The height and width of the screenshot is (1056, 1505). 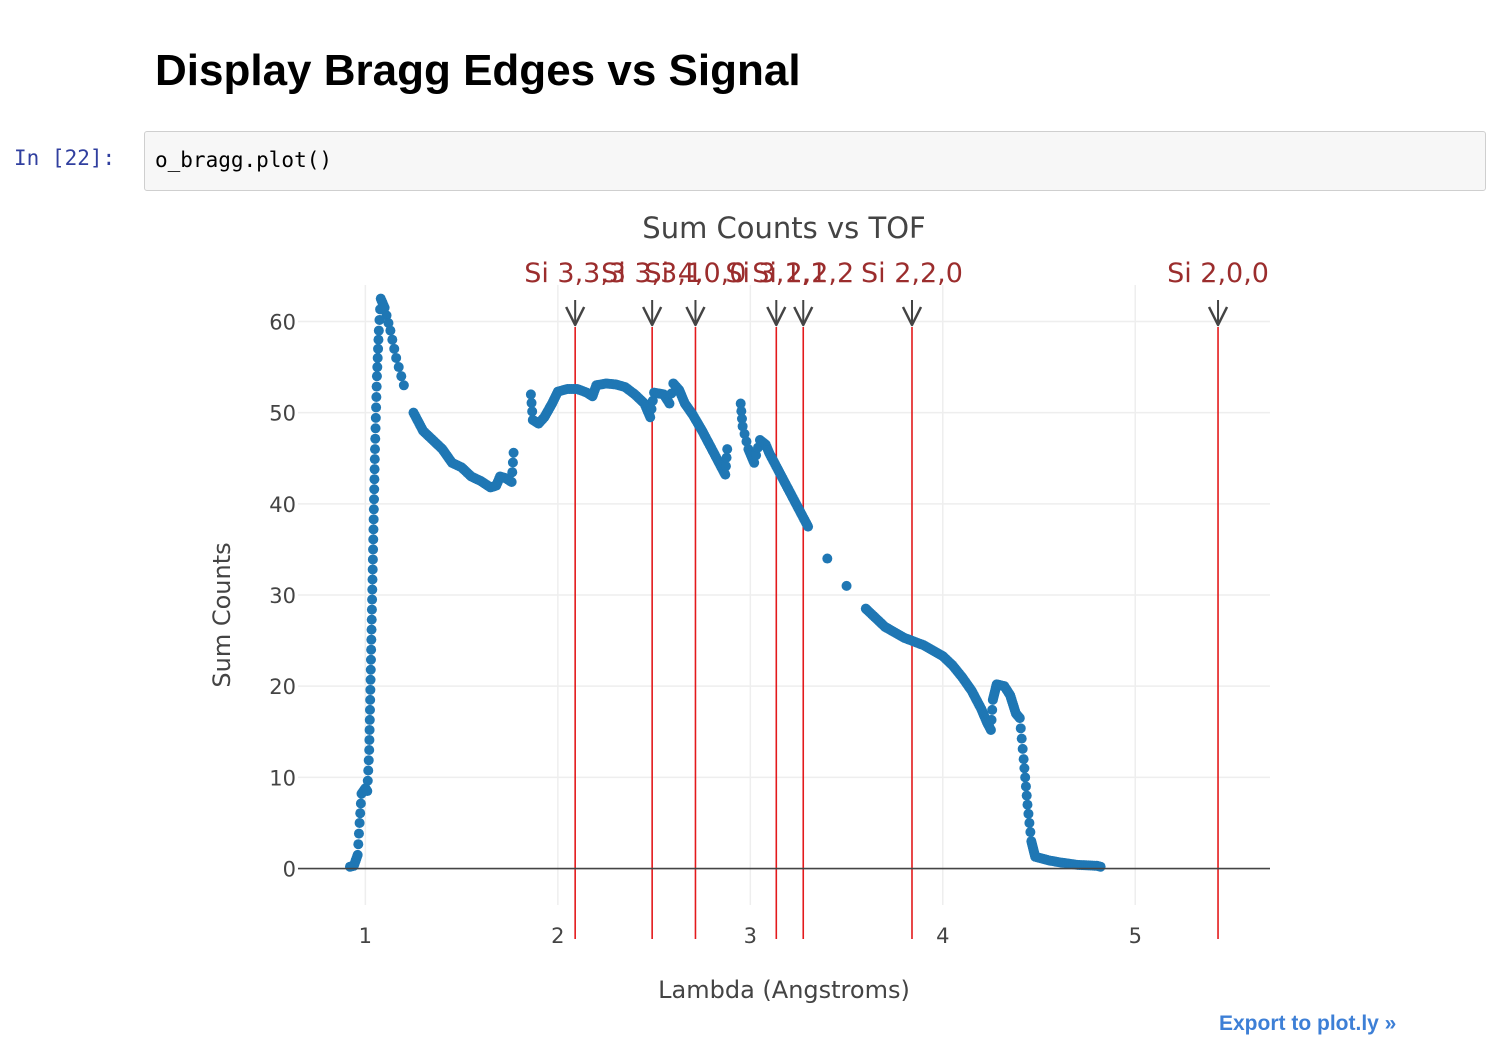 What do you see at coordinates (1135, 936) in the screenshot?
I see `x-tick-label: 5` at bounding box center [1135, 936].